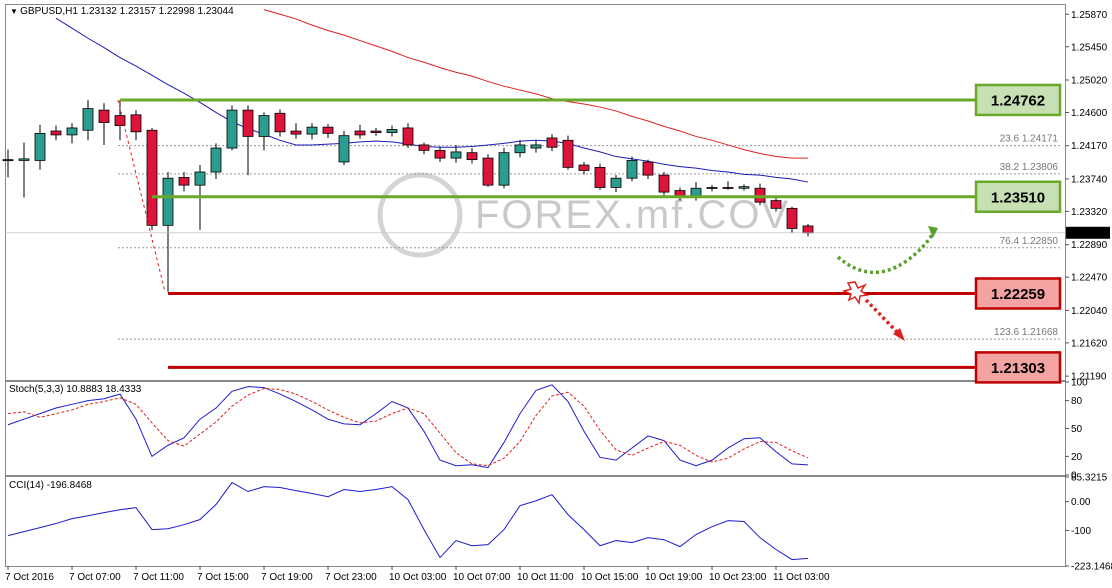  I want to click on y-tick-label: -223.1468, so click(1091, 567).